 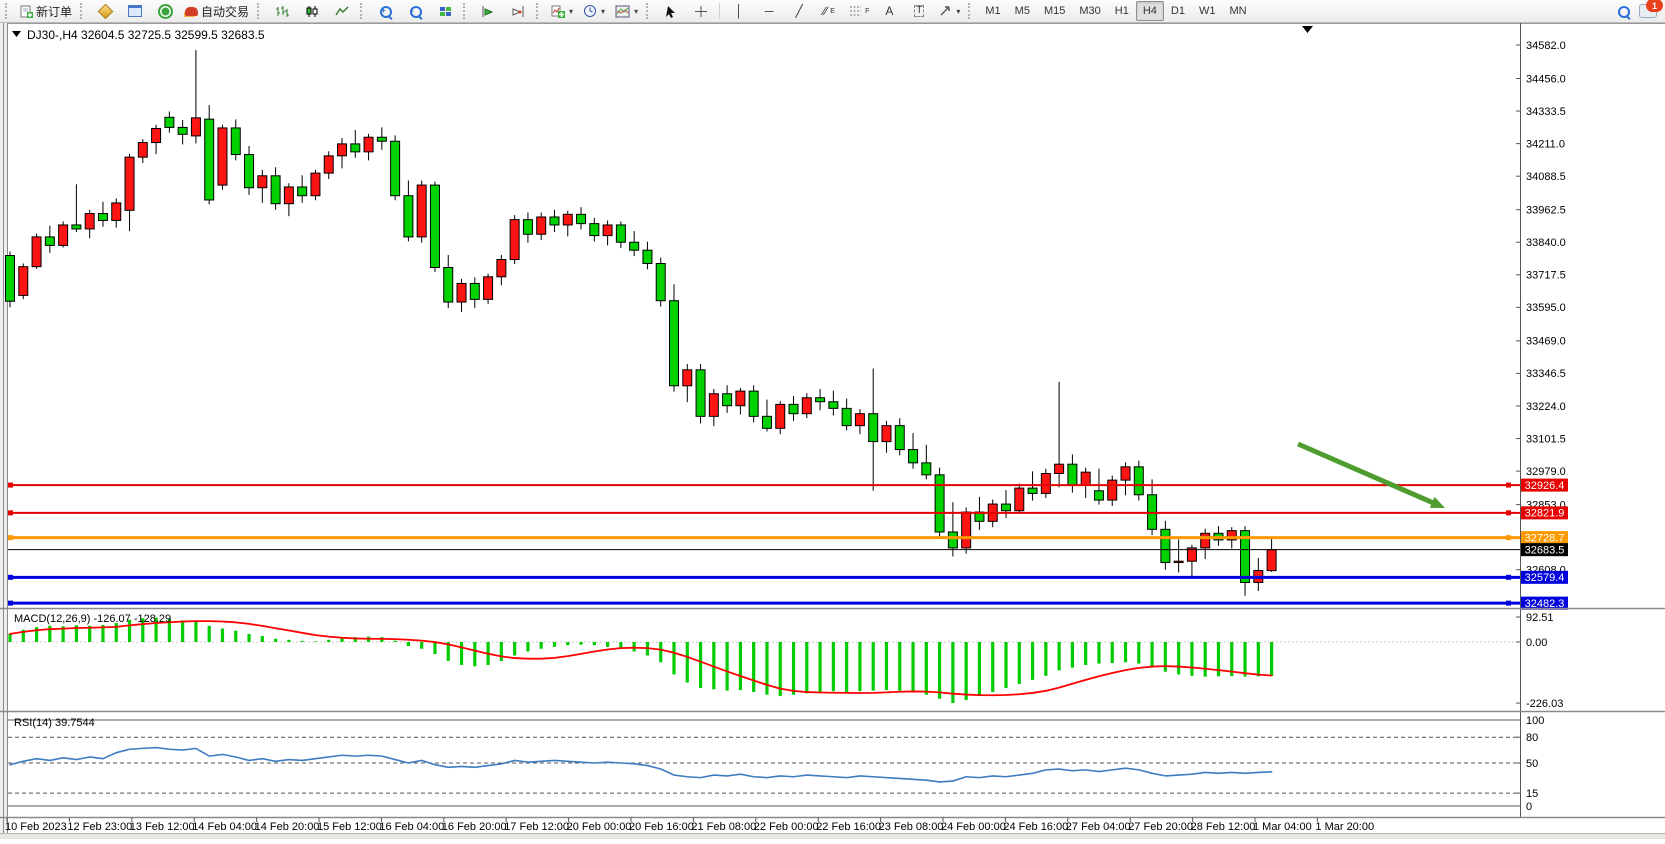 I want to click on auto-scroll-button, so click(x=488, y=11).